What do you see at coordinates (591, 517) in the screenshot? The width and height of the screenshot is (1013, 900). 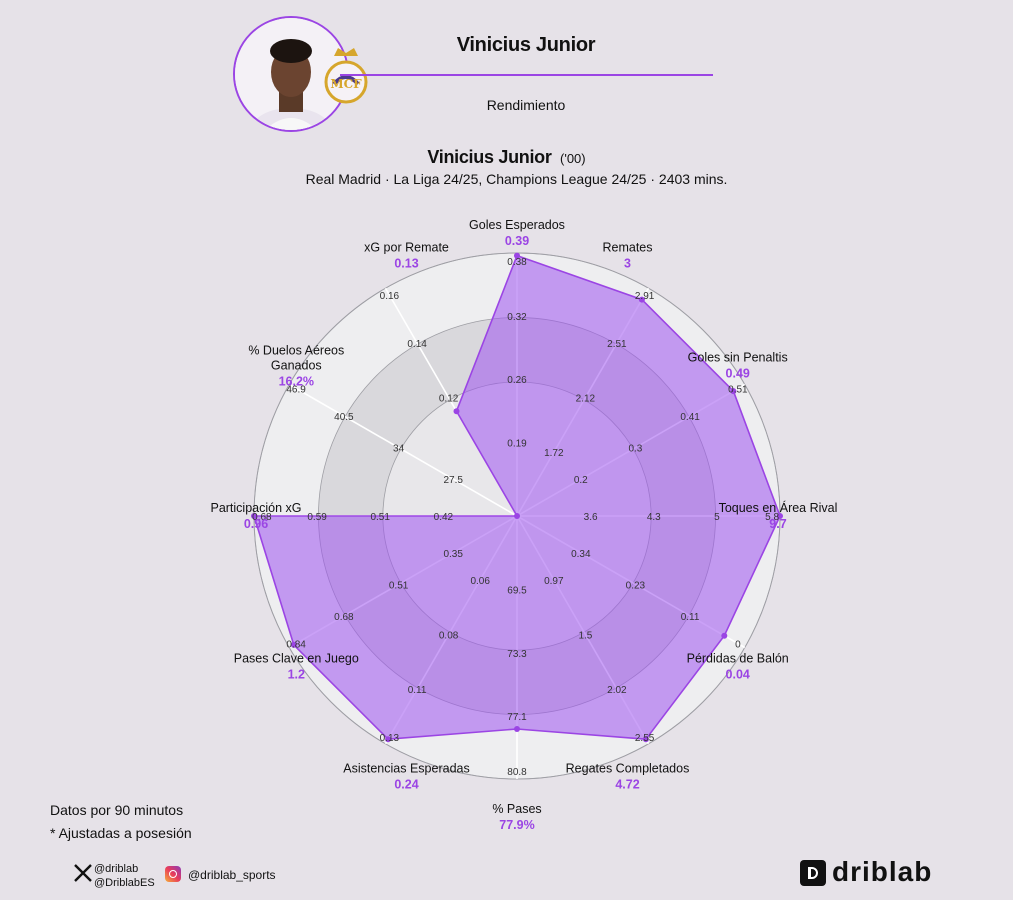 I see `radar-tick-3-0: 3.6` at bounding box center [591, 517].